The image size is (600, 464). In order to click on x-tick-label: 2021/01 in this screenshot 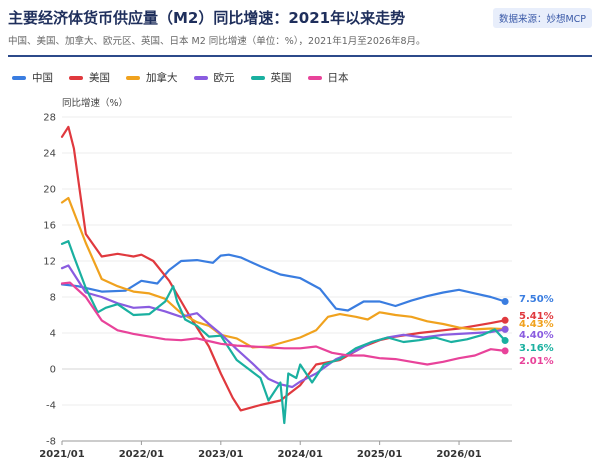, I will do `click(61, 454)`.